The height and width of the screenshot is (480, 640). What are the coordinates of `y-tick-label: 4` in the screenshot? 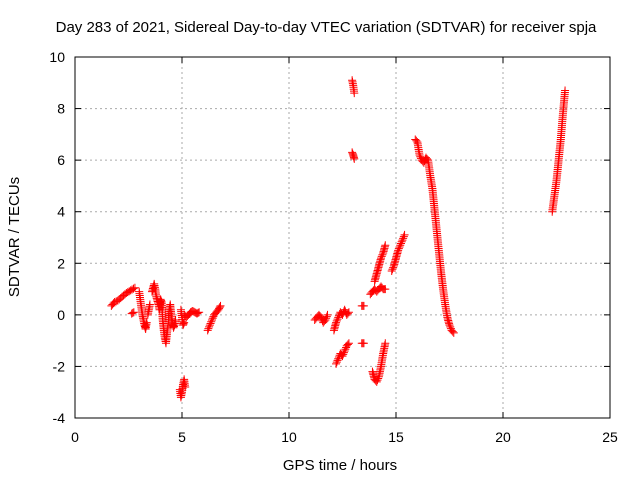 It's located at (61, 212).